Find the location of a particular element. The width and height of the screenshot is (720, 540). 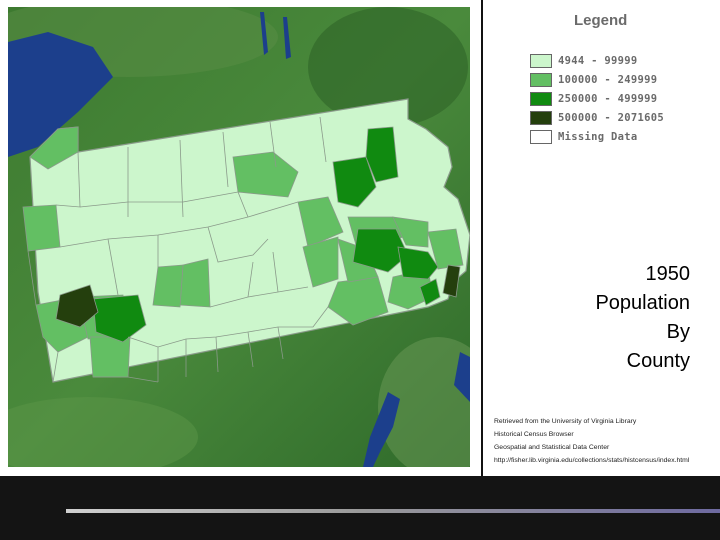

panel-divider is located at coordinates (482, 238).